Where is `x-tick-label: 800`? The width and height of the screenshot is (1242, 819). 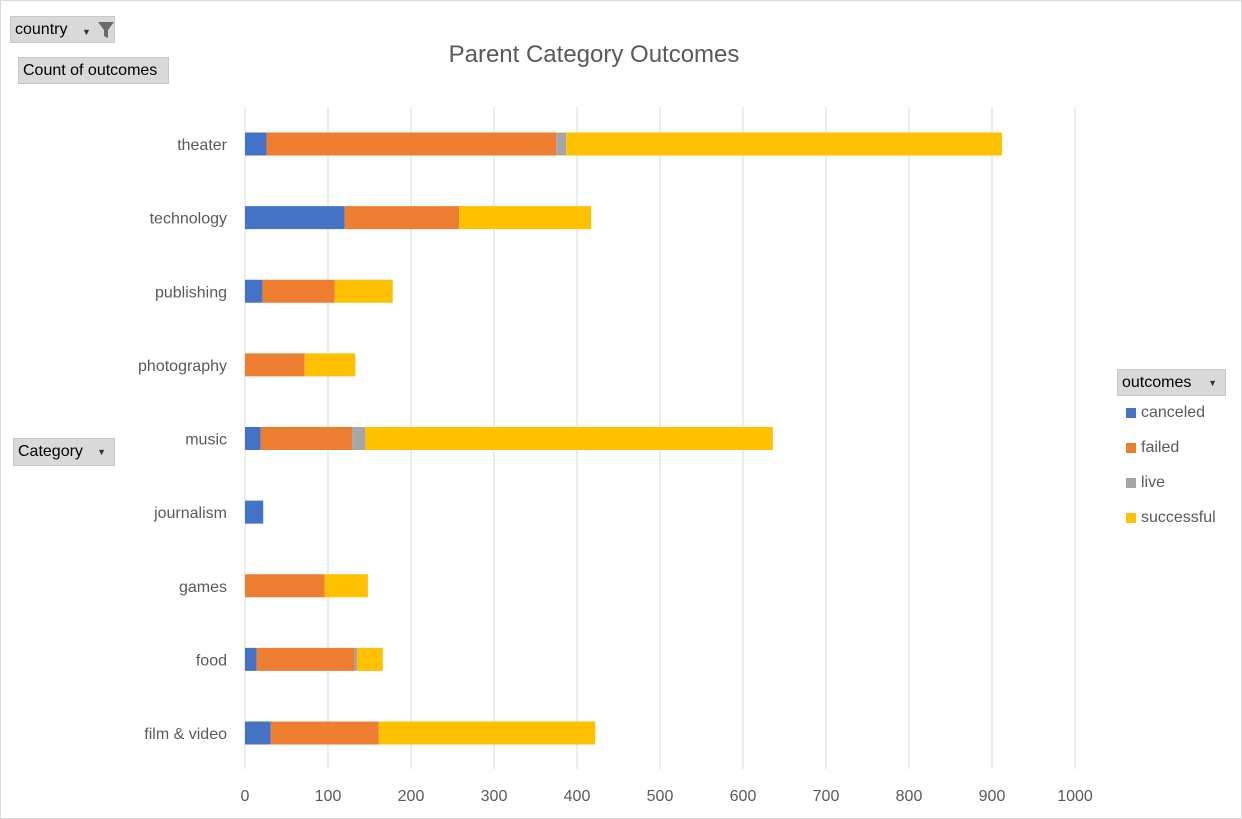 x-tick-label: 800 is located at coordinates (909, 796).